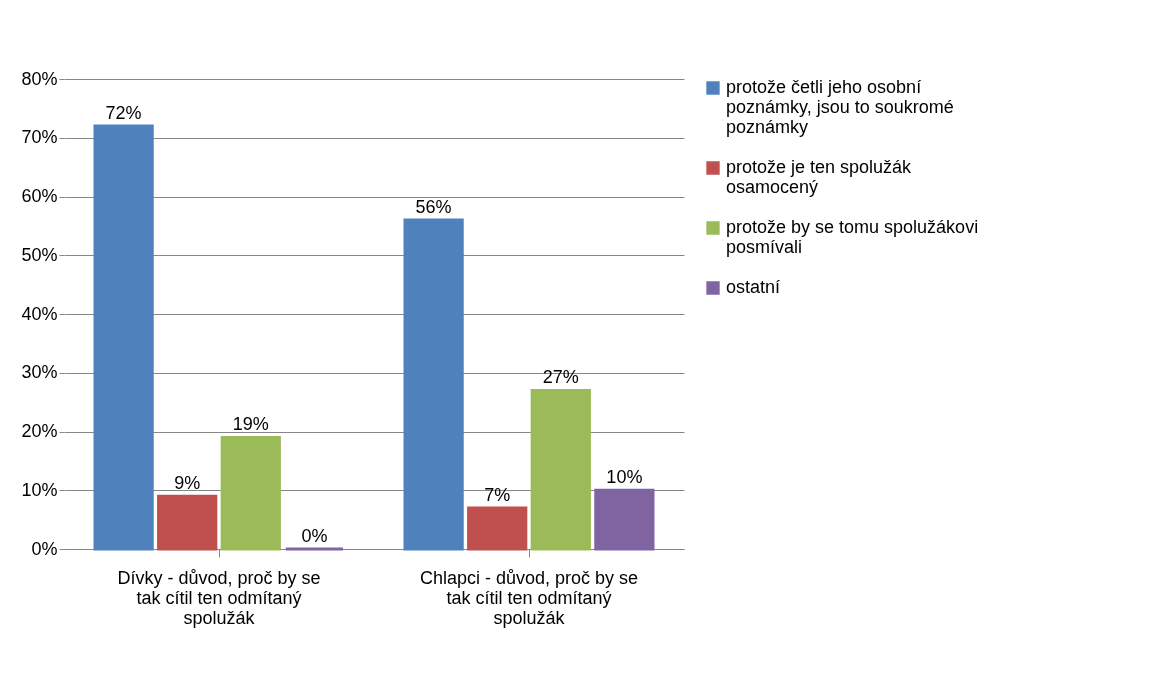 The image size is (1176, 684). Describe the element at coordinates (314, 536) in the screenshot. I see `data-label: 0%` at that location.